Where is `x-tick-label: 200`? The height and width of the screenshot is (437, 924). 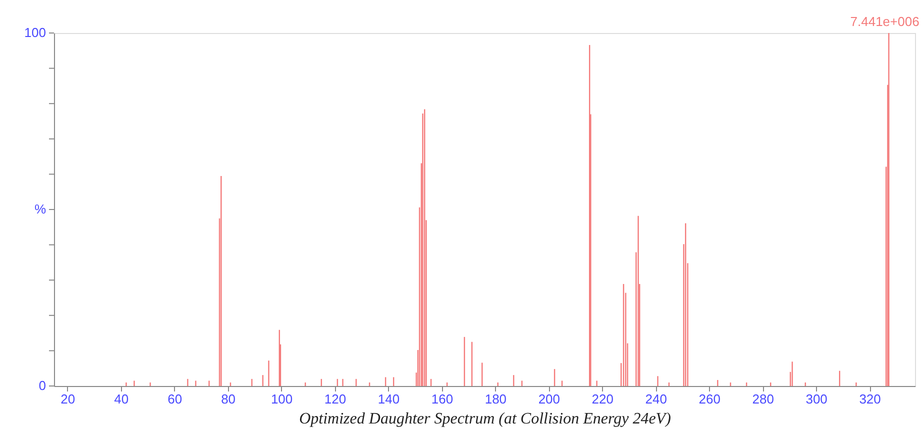
x-tick-label: 200 is located at coordinates (549, 399).